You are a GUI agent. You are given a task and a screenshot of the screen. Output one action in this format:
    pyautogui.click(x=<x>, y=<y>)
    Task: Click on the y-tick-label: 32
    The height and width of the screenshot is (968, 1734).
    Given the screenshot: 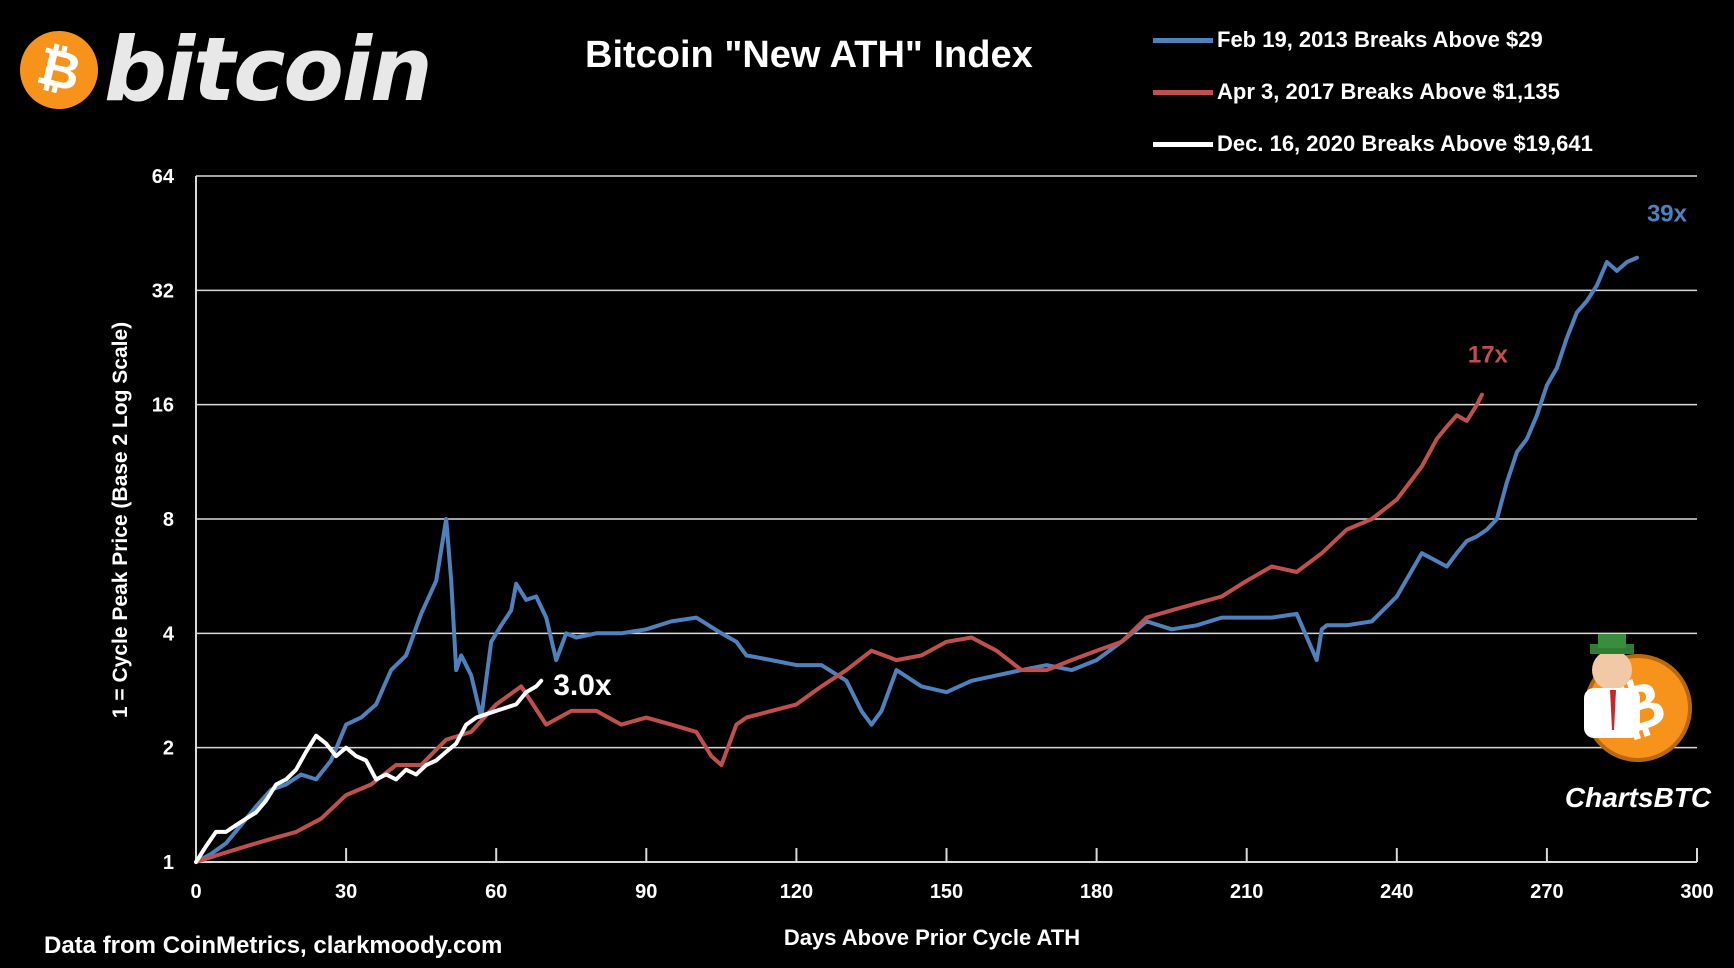 What is the action you would take?
    pyautogui.click(x=163, y=291)
    